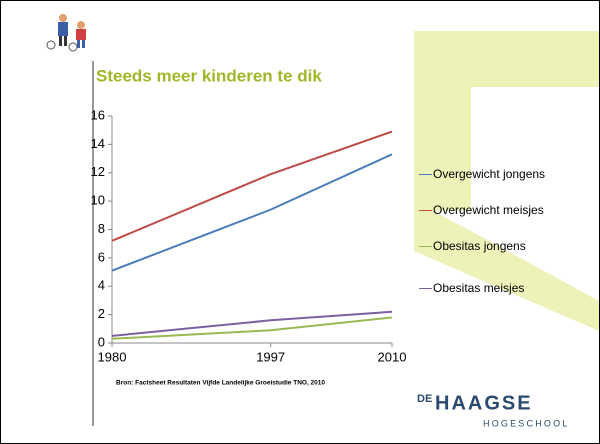 The height and width of the screenshot is (444, 600). What do you see at coordinates (486, 185) in the screenshot?
I see `legend-entry: Overgewicht jongens` at bounding box center [486, 185].